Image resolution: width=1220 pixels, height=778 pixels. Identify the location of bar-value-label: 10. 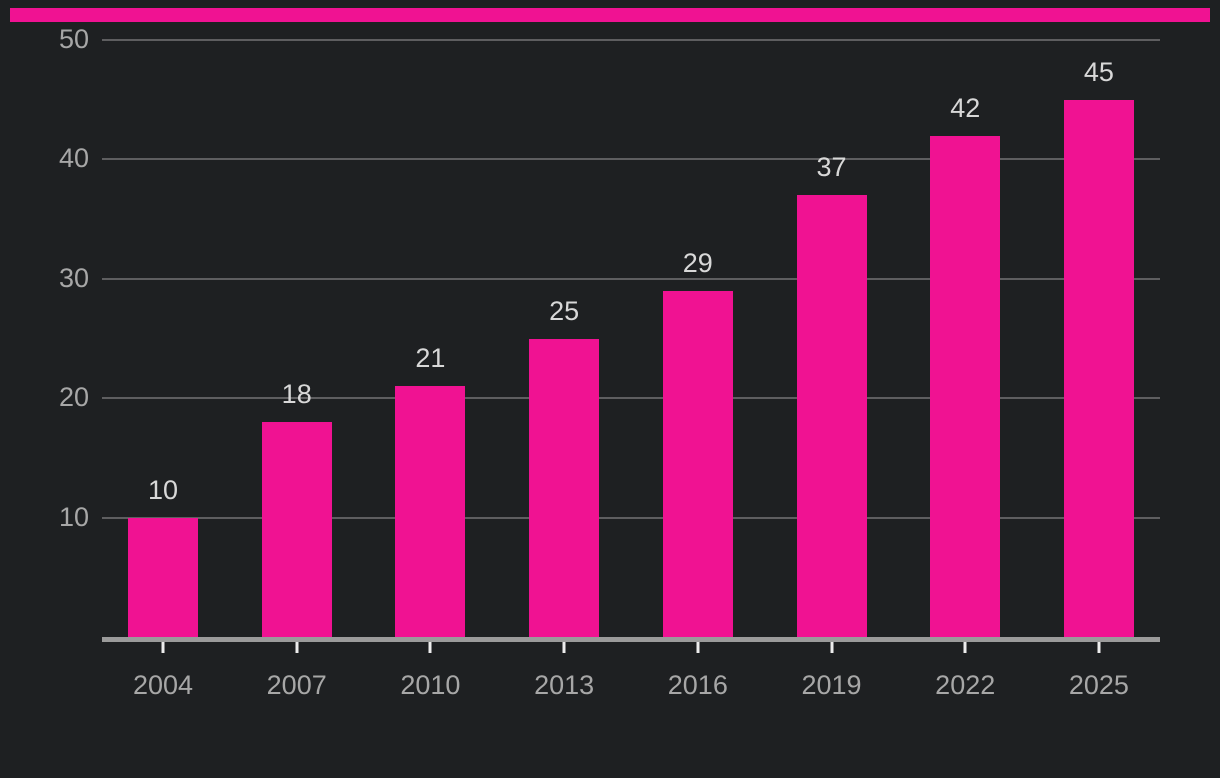
(163, 489).